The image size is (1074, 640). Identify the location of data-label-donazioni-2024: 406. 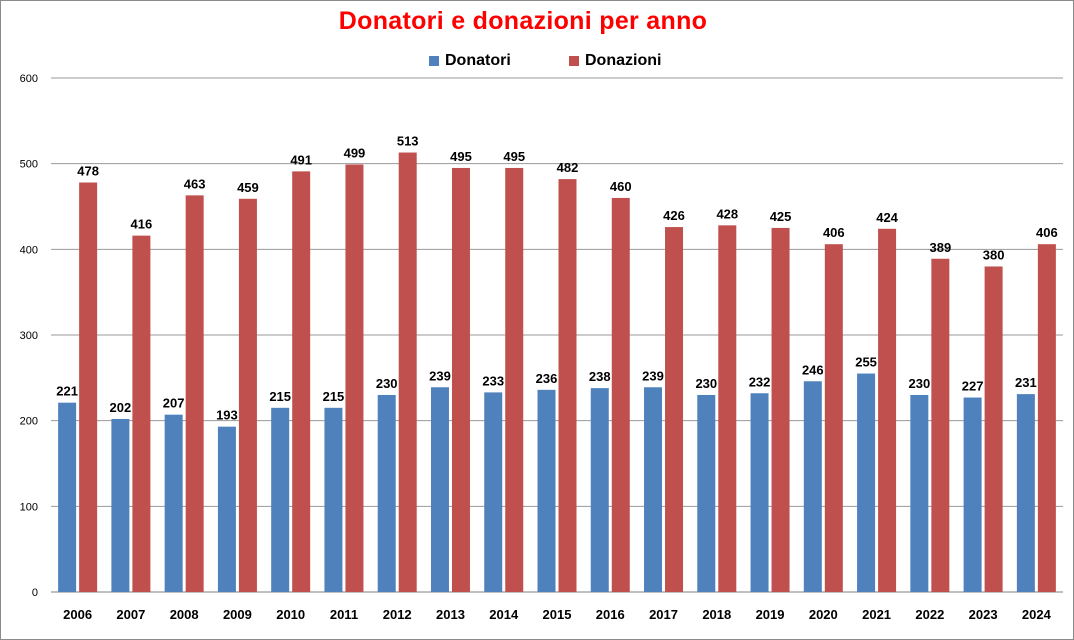
(1047, 232).